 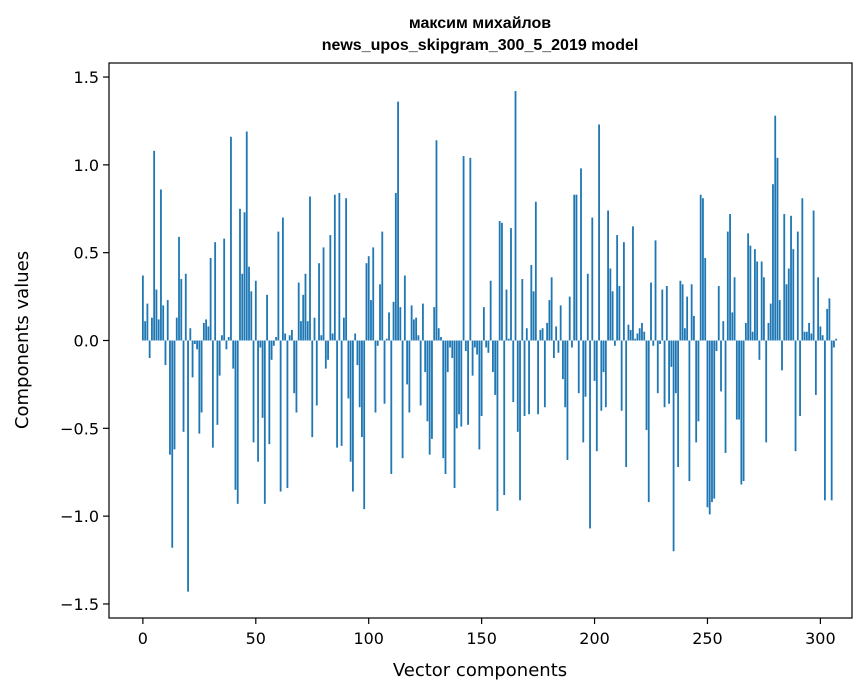 What do you see at coordinates (707, 638) in the screenshot?
I see `x-tick-label: 250` at bounding box center [707, 638].